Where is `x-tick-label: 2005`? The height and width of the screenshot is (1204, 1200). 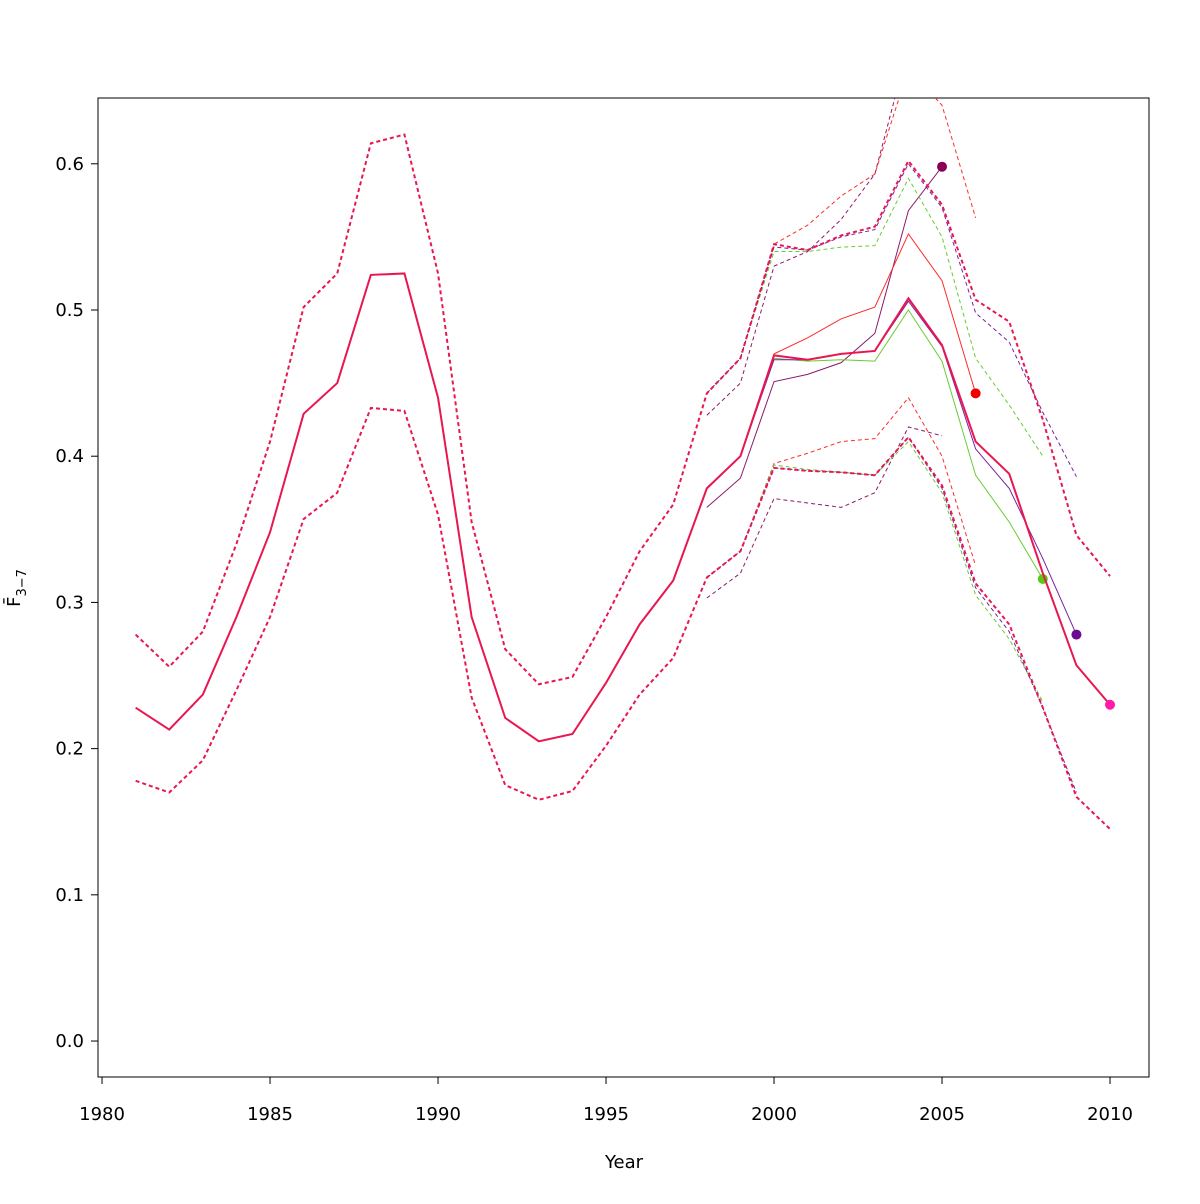 x-tick-label: 2005 is located at coordinates (942, 1114).